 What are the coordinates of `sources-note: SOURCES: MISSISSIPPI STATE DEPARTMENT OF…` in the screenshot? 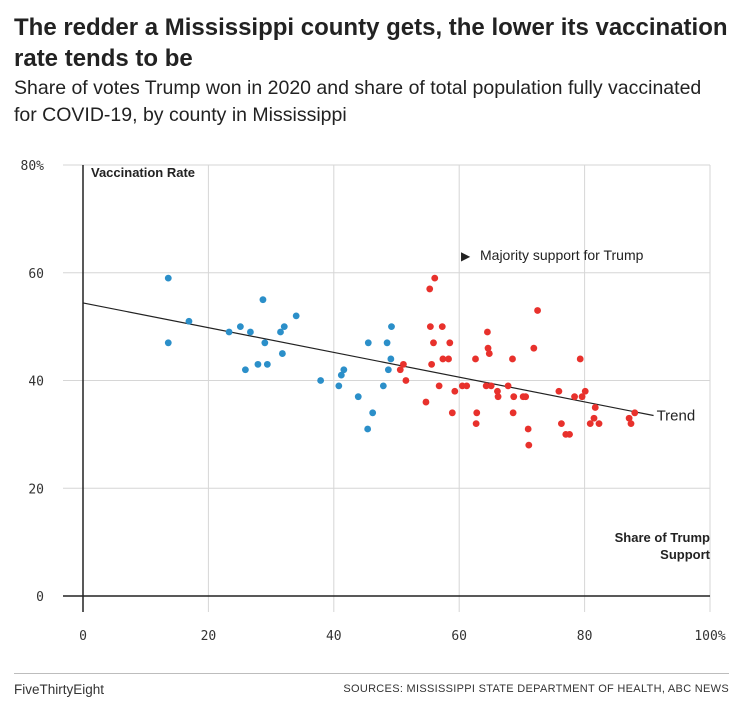 It's located at (536, 689).